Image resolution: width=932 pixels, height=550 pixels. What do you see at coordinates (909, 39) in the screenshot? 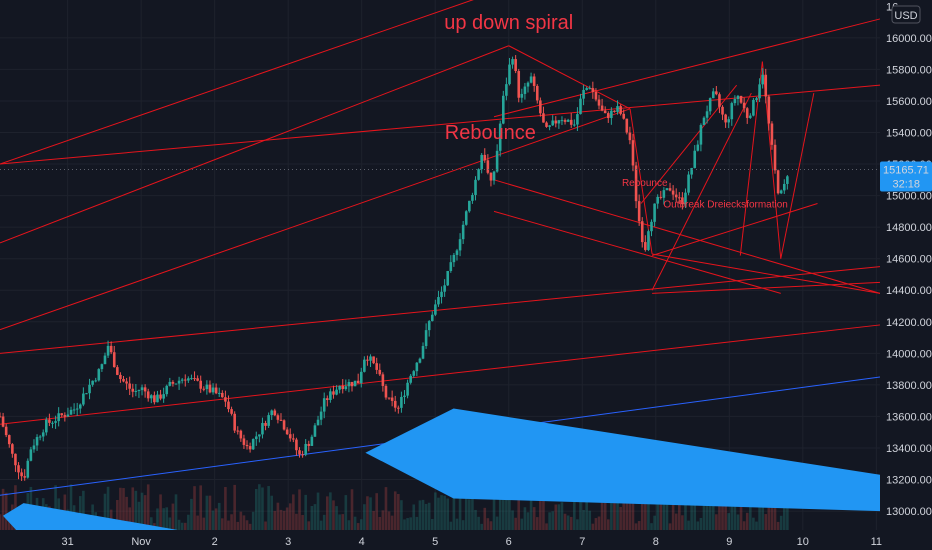
I see `price-tick-label: 16000.00` at bounding box center [909, 39].